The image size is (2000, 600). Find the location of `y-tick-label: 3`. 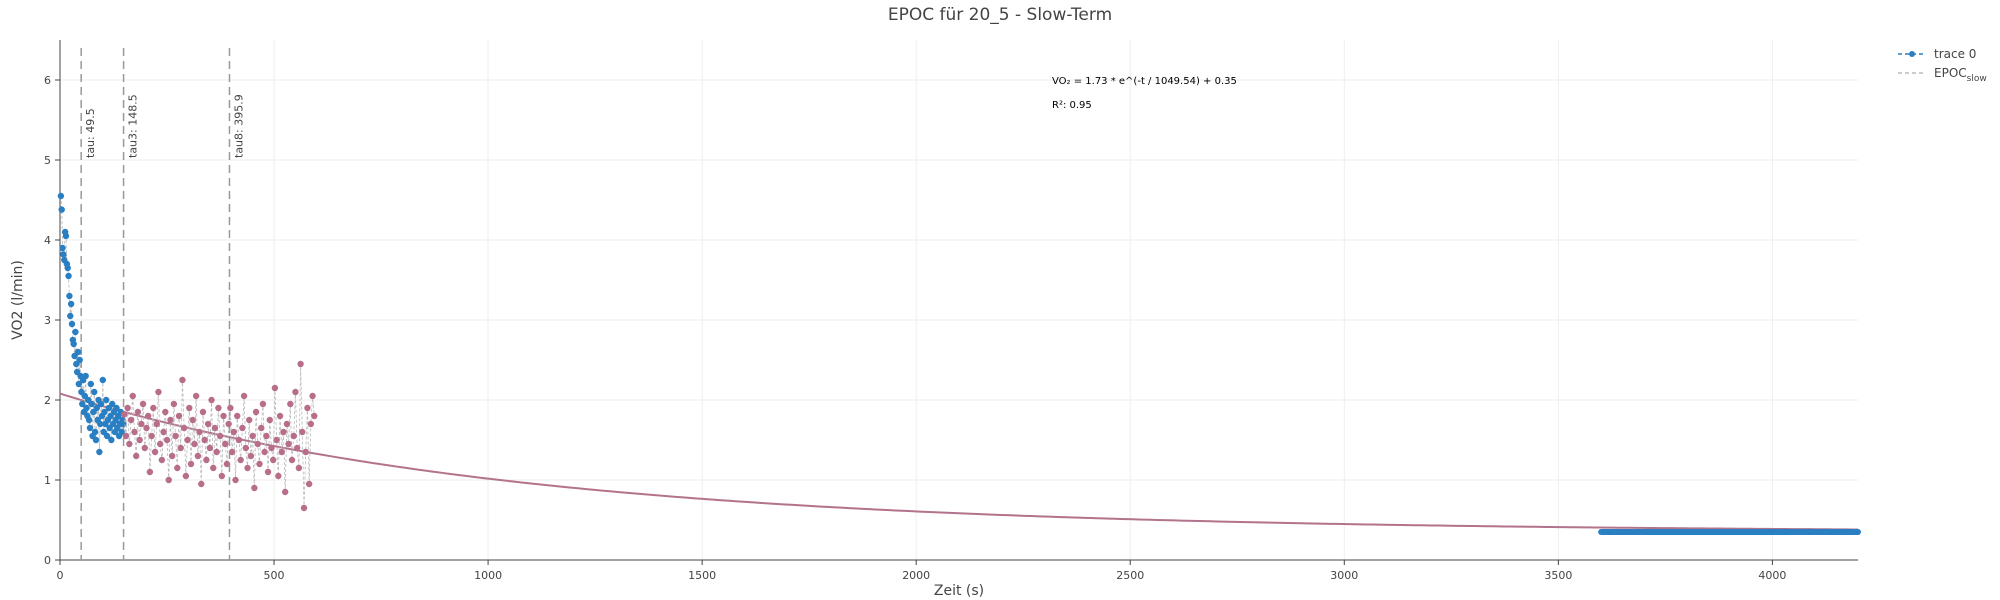

y-tick-label: 3 is located at coordinates (47, 320).